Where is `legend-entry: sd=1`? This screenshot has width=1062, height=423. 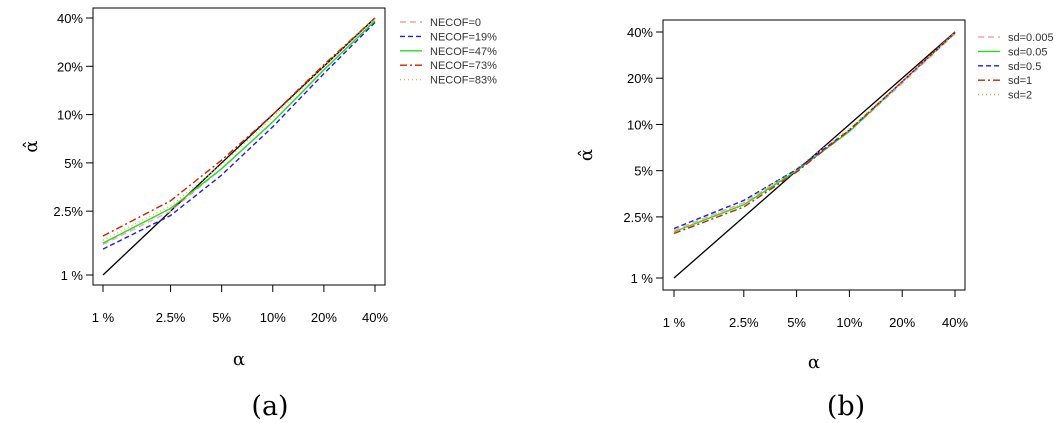 legend-entry: sd=1 is located at coordinates (1020, 81).